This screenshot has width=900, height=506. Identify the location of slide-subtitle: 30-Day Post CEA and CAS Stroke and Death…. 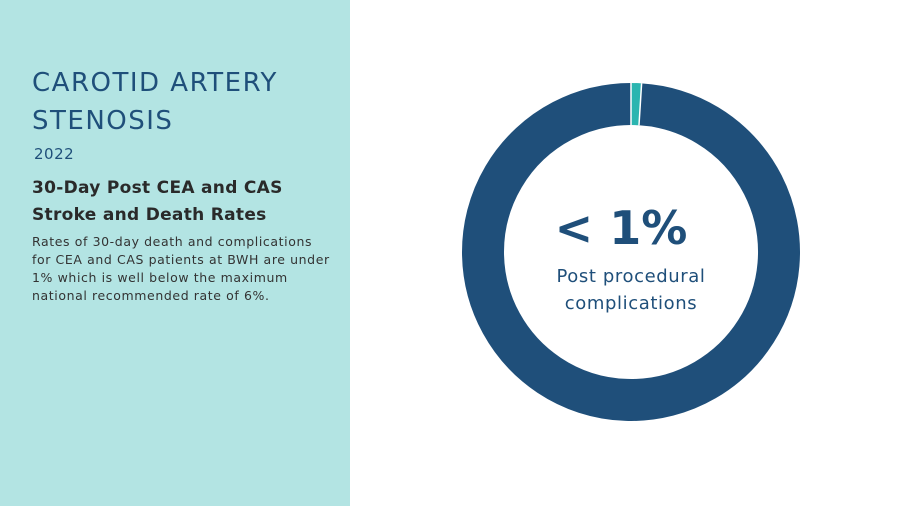
(157, 201).